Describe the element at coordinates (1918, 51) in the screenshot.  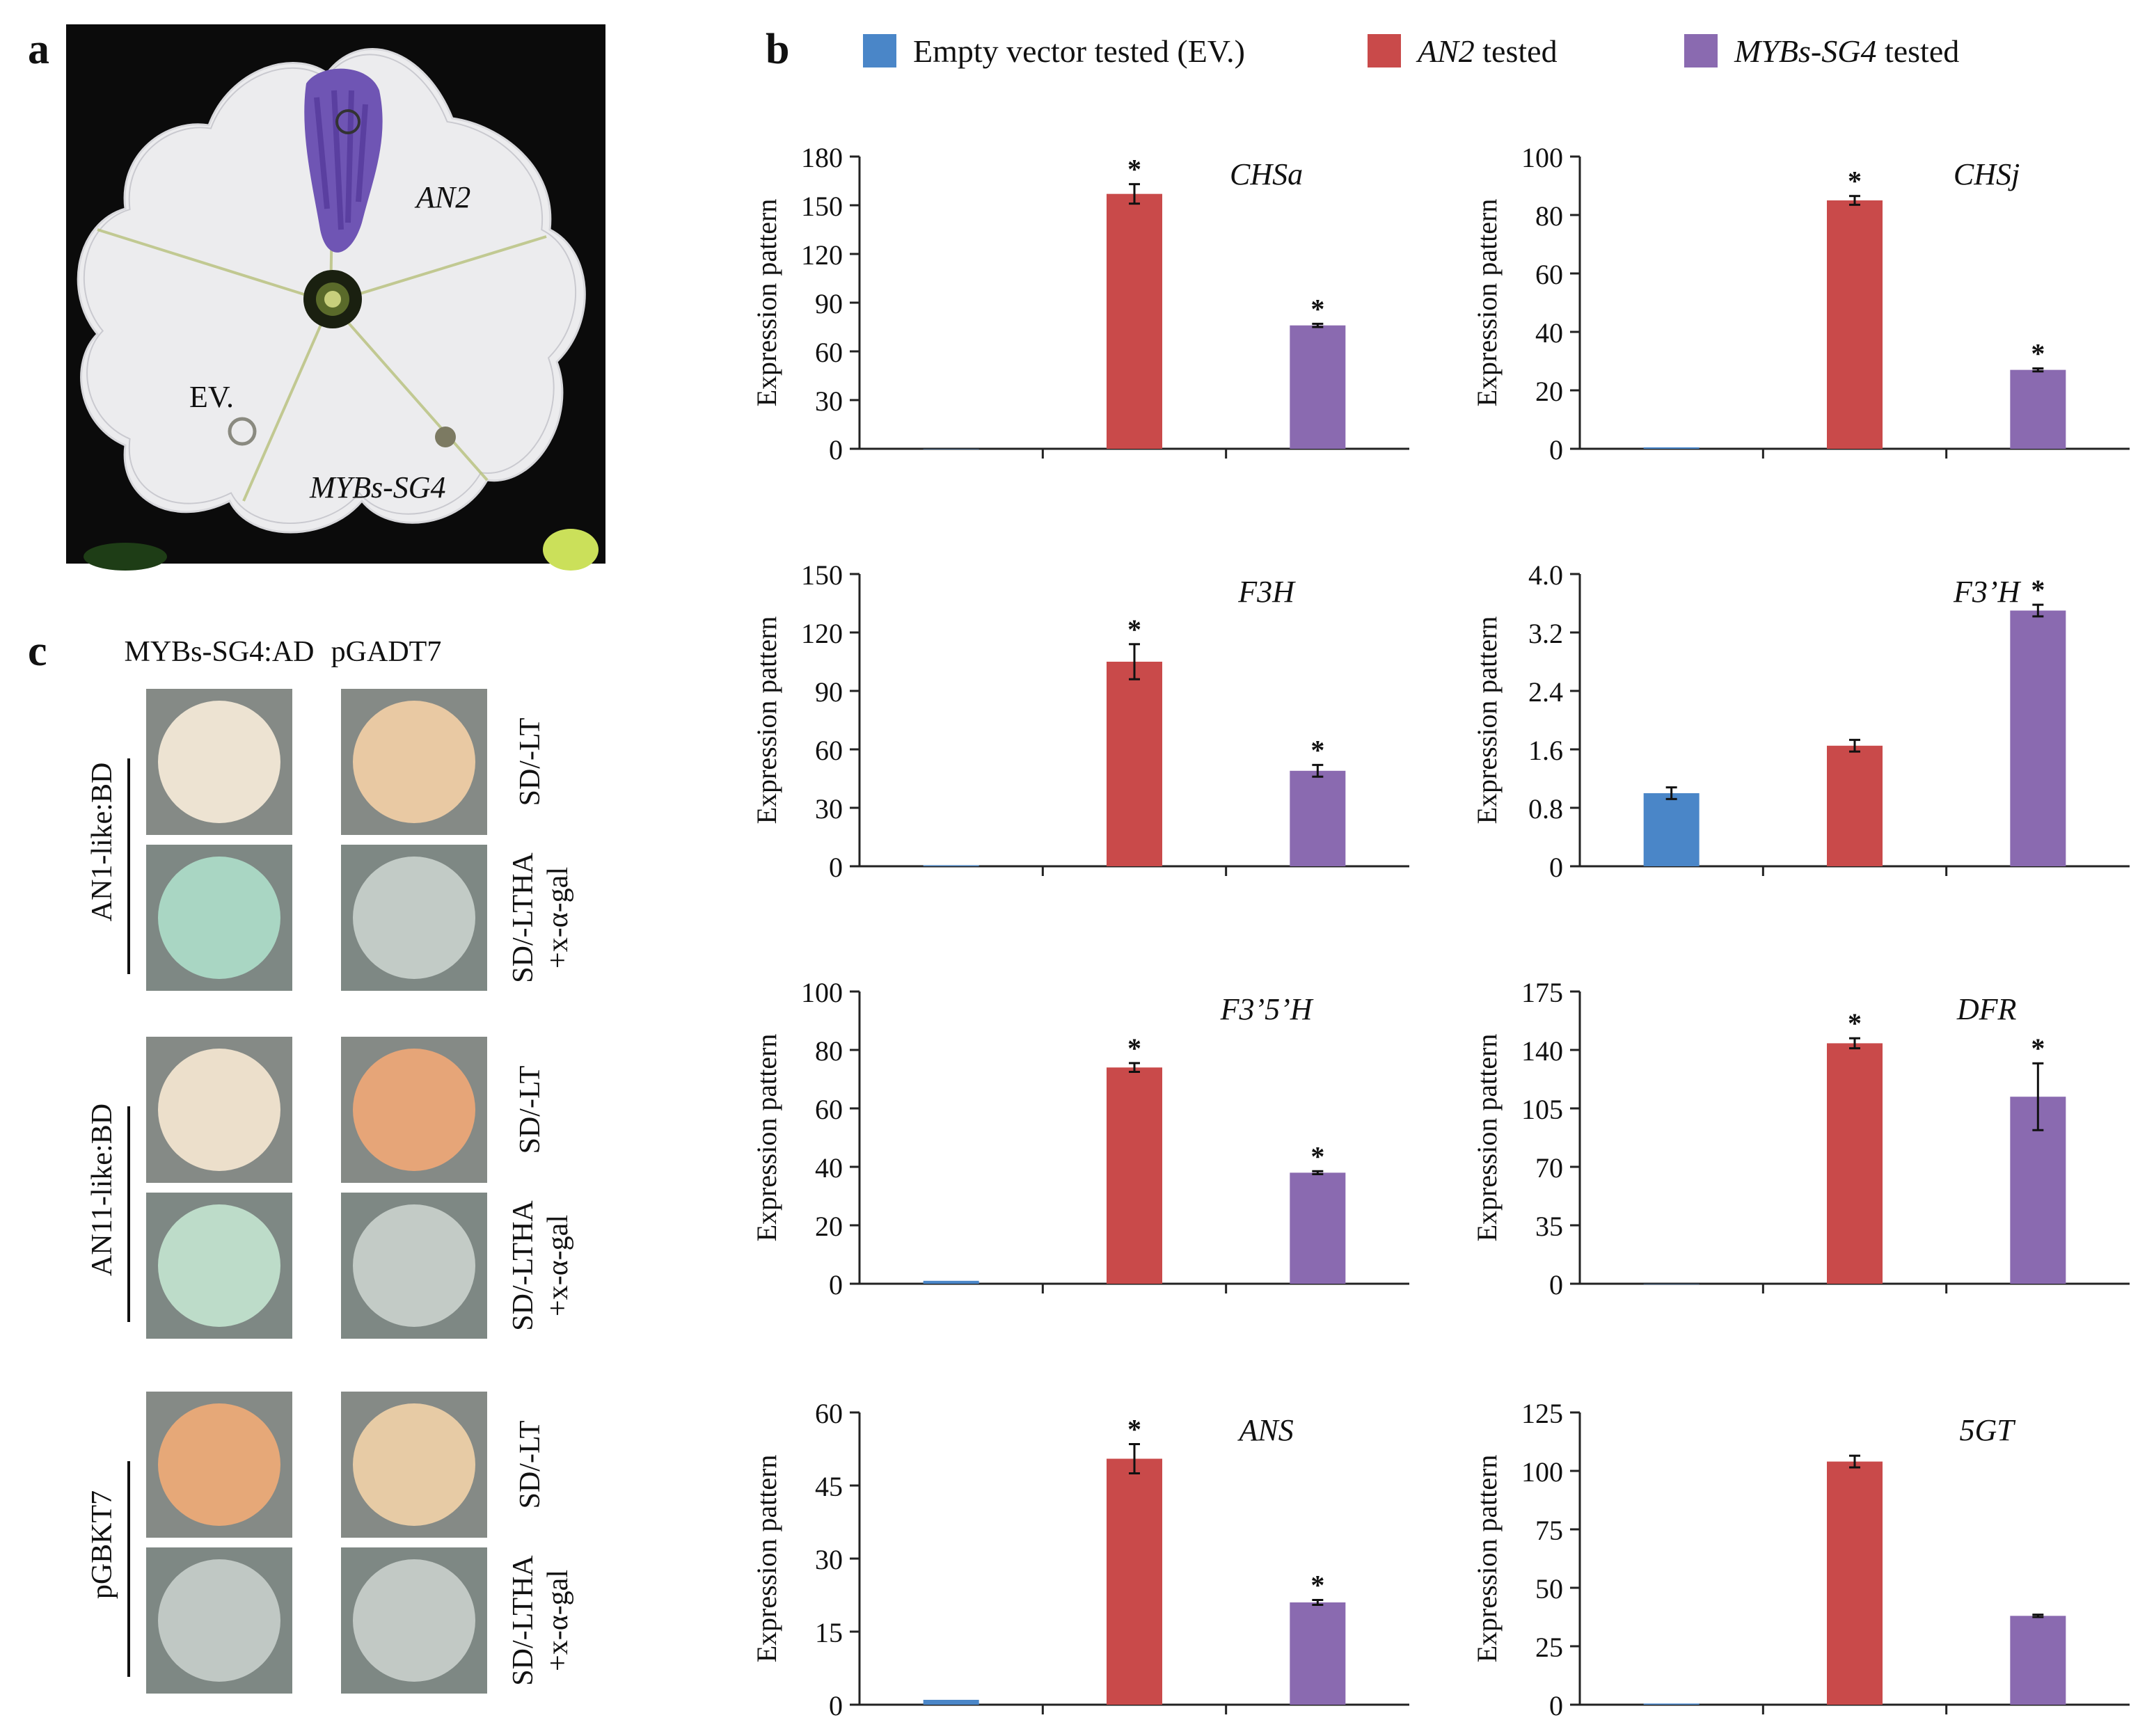
I see `legend-label-mybs: tested` at that location.